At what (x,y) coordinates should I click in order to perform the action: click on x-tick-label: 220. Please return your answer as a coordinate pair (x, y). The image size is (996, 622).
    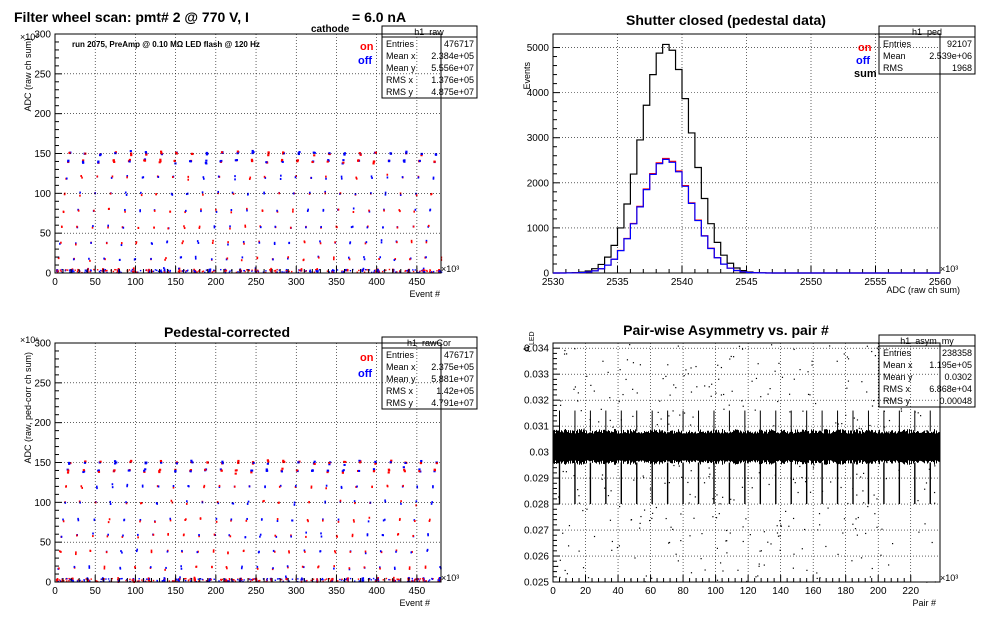
    Looking at the image, I should click on (910, 591).